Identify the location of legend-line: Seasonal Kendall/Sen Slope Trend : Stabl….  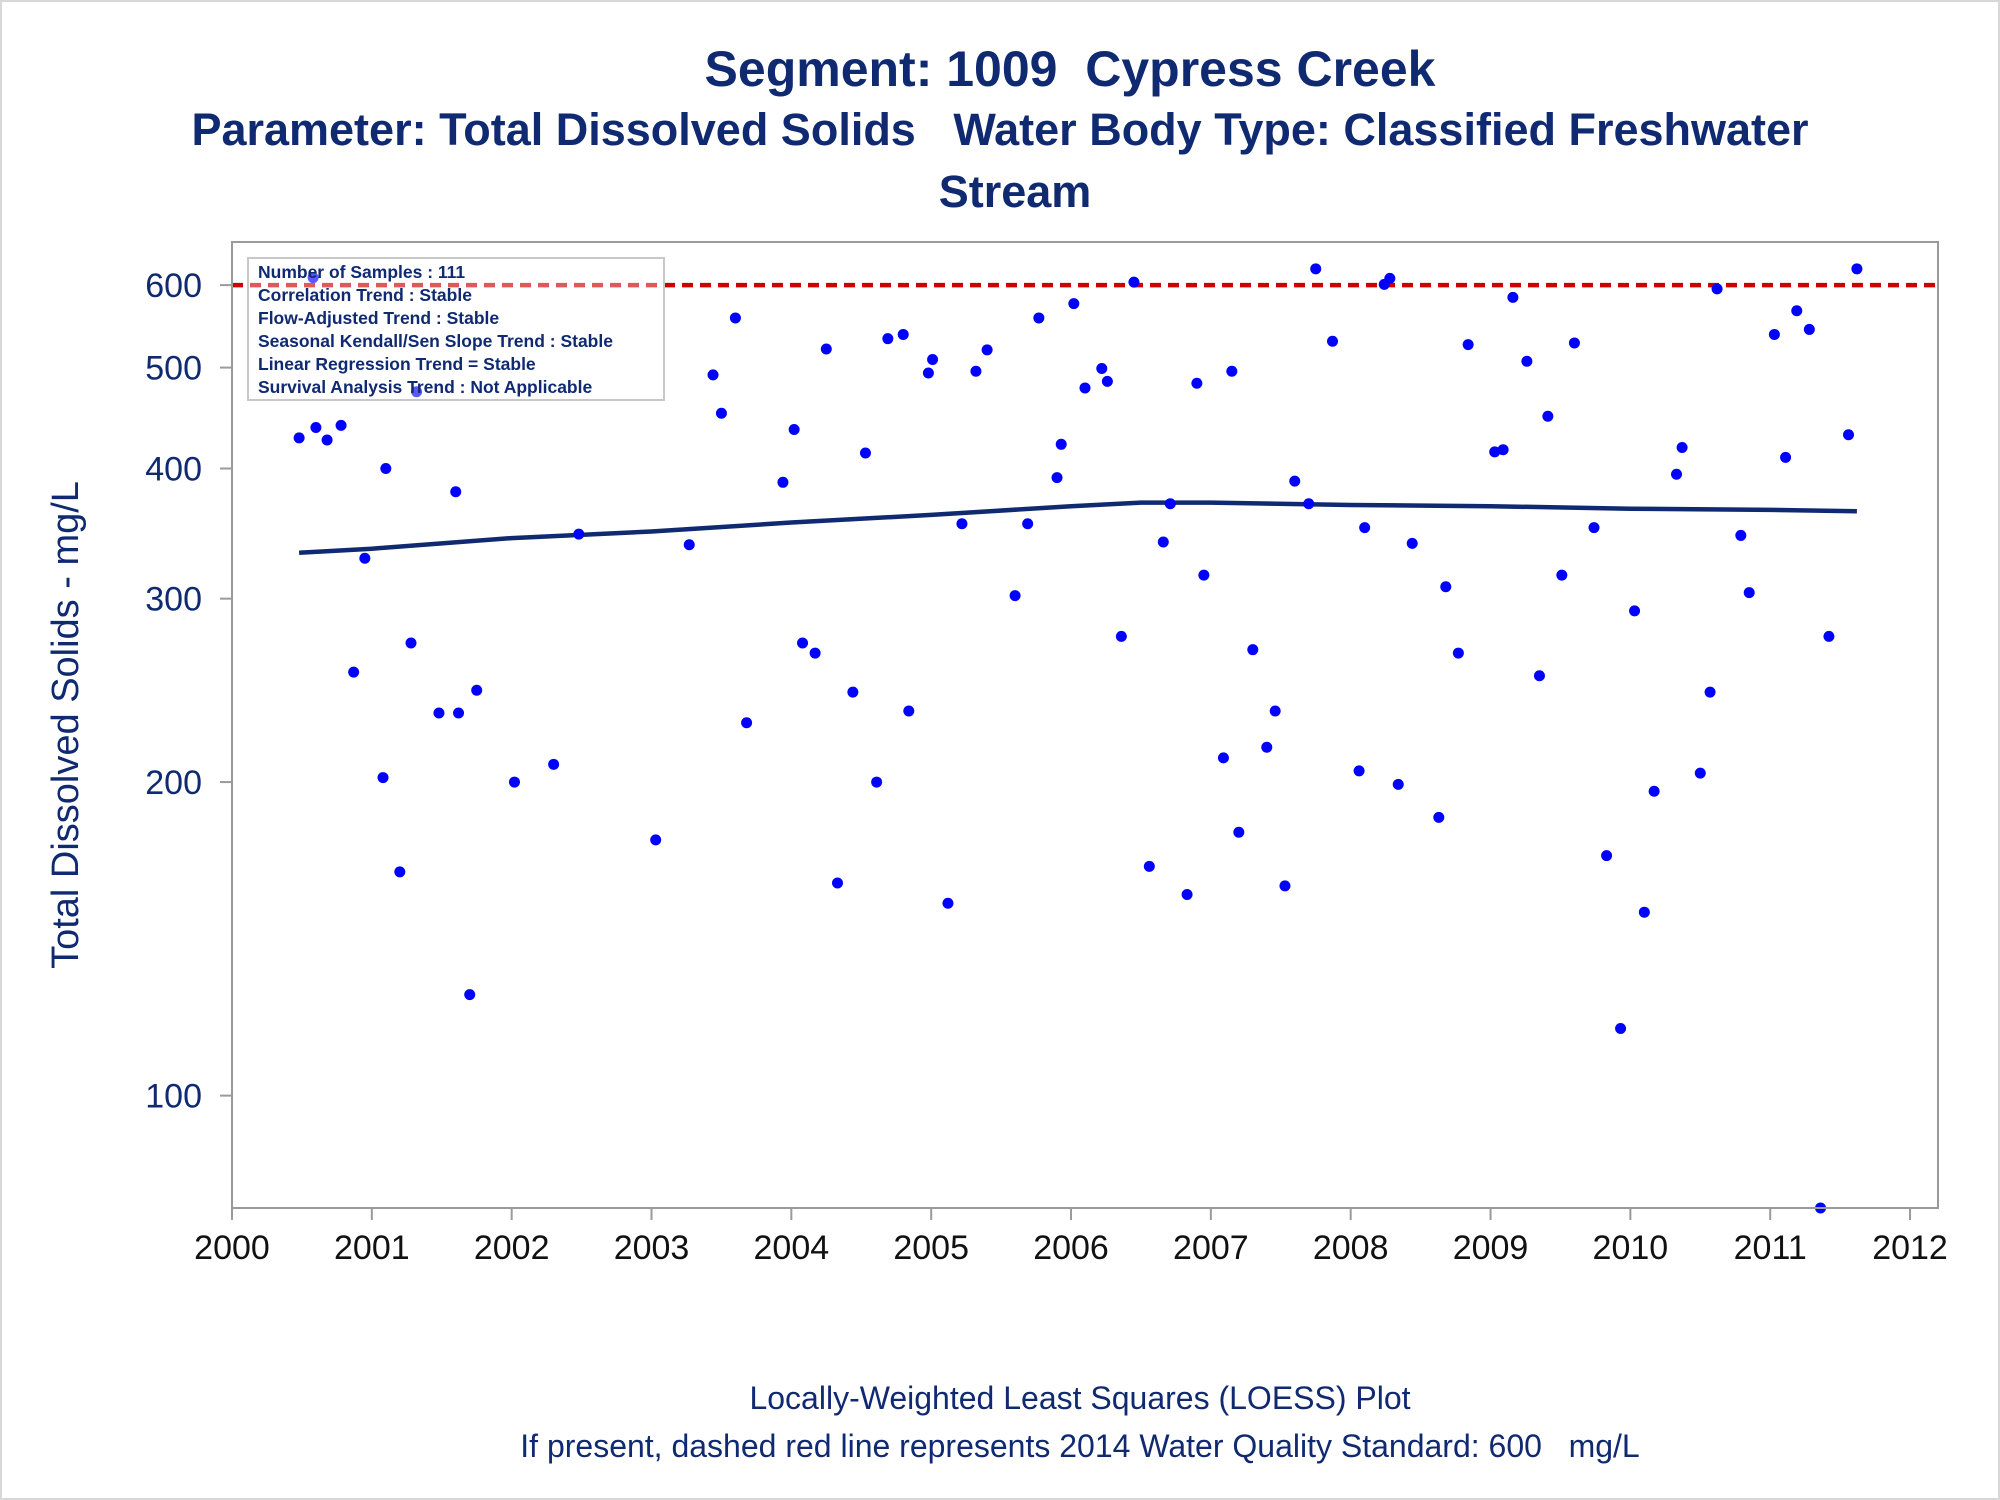
(435, 341).